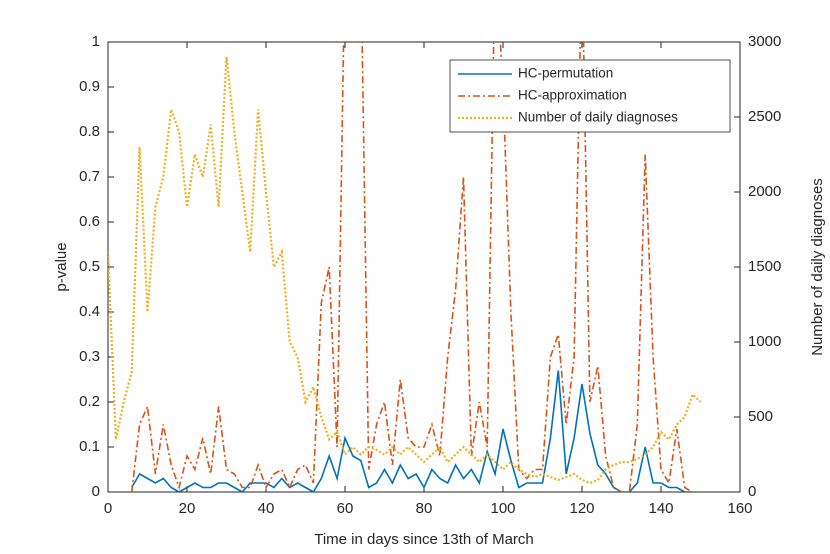  Describe the element at coordinates (89, 266) in the screenshot. I see `y-tick-label: 0.5` at that location.